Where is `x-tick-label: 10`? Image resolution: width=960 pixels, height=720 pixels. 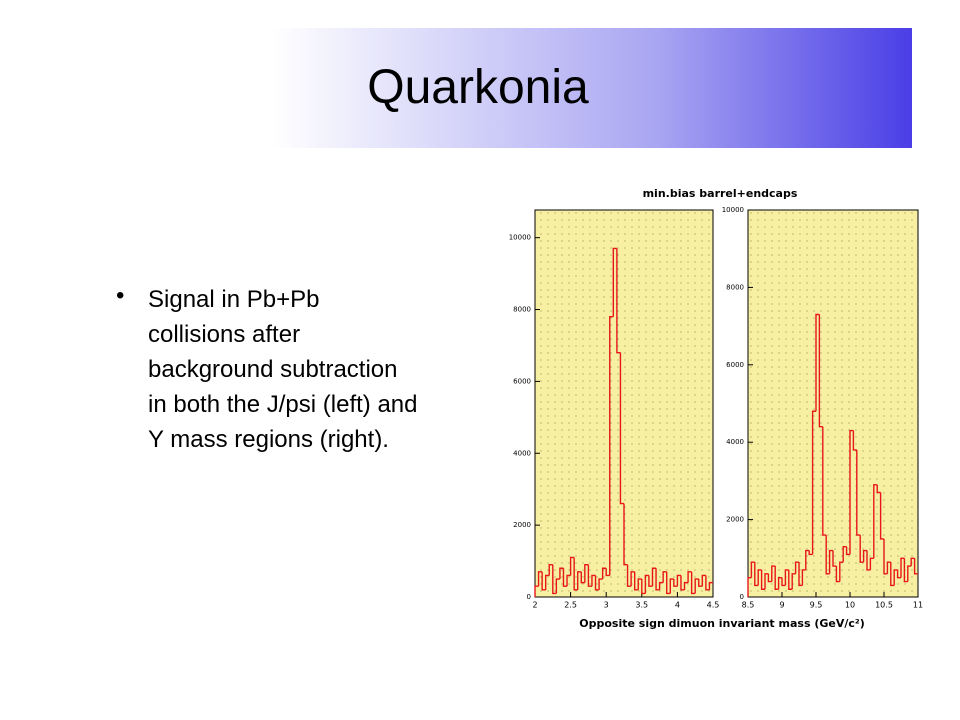 x-tick-label: 10 is located at coordinates (850, 605).